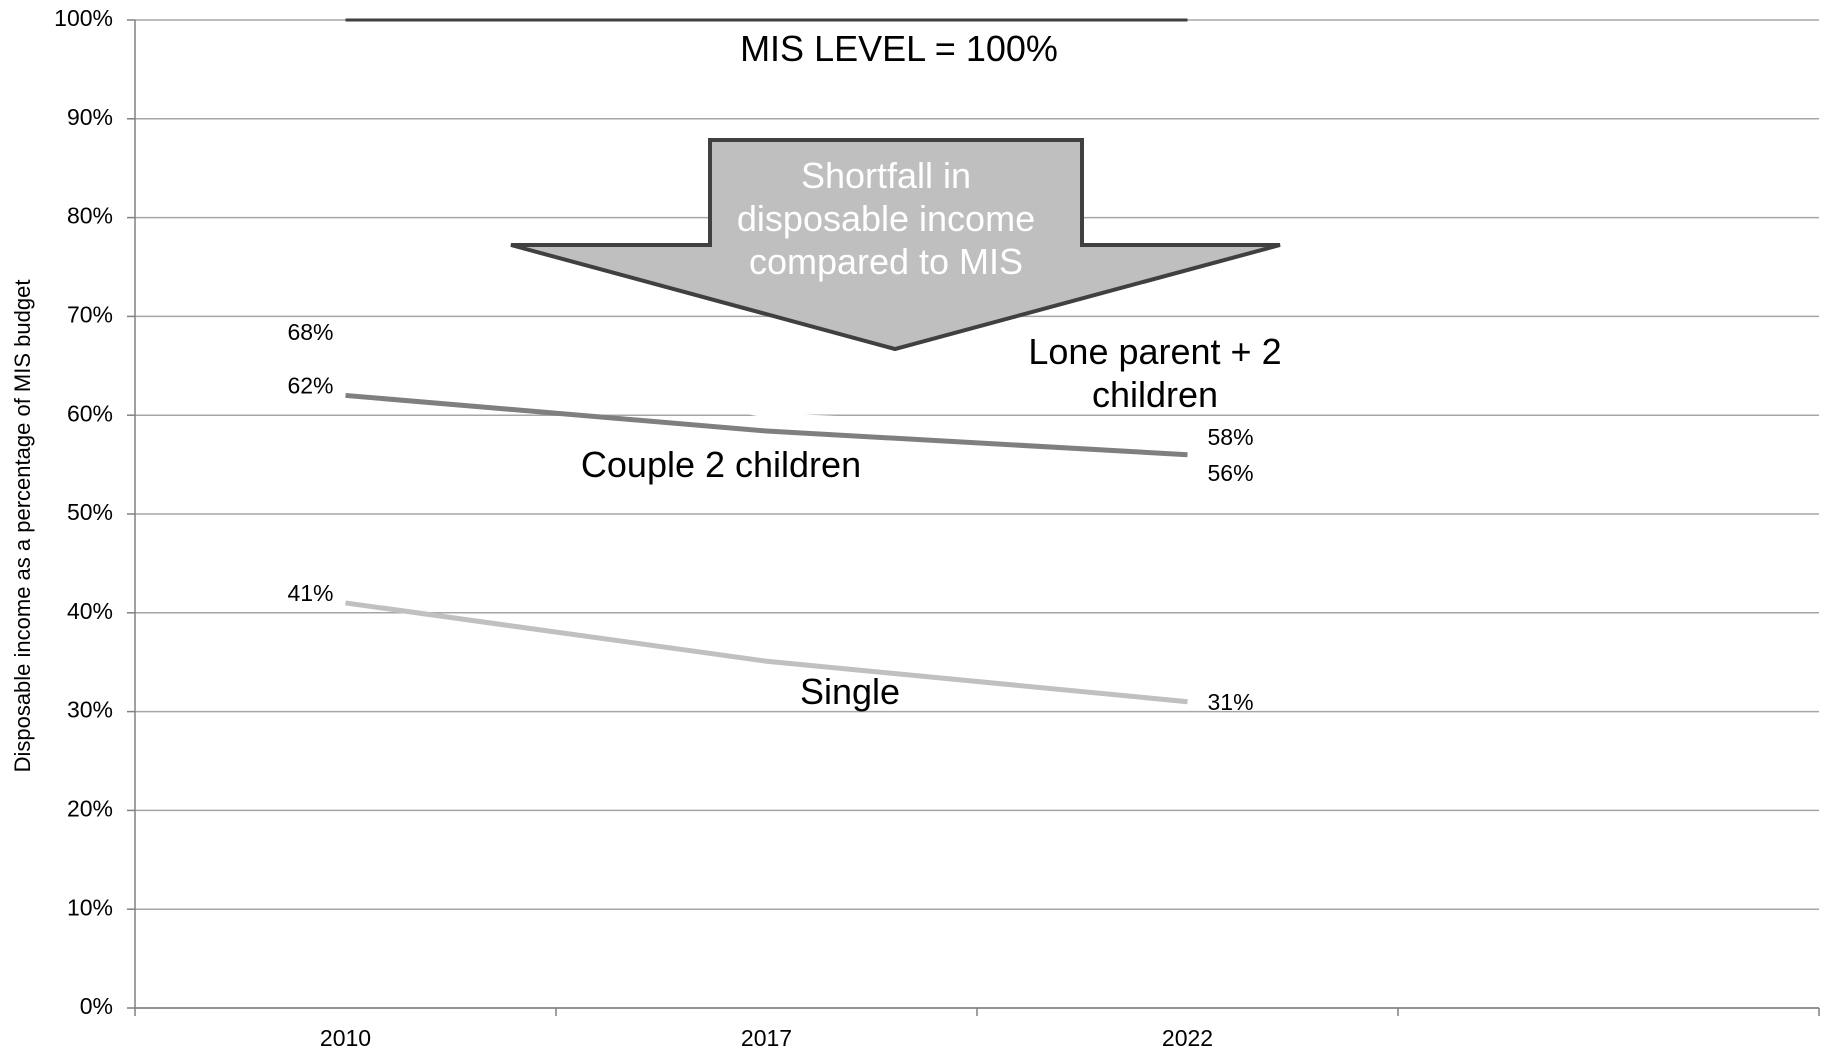  What do you see at coordinates (90, 512) in the screenshot?
I see `y-tick-label: 50%` at bounding box center [90, 512].